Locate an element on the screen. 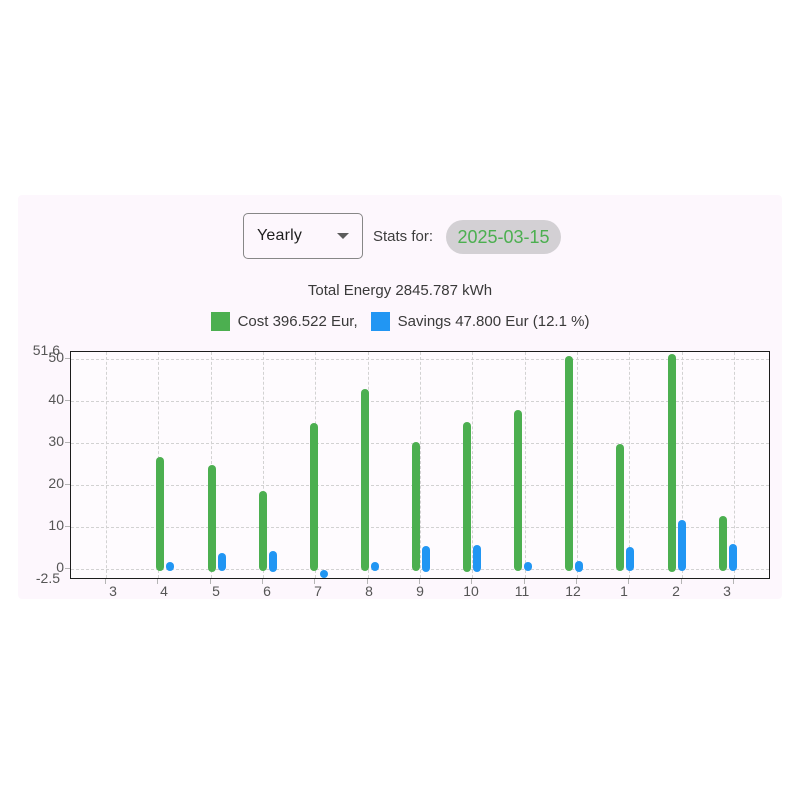 This screenshot has height=800, width=800. savings-legend-swatch is located at coordinates (380, 321).